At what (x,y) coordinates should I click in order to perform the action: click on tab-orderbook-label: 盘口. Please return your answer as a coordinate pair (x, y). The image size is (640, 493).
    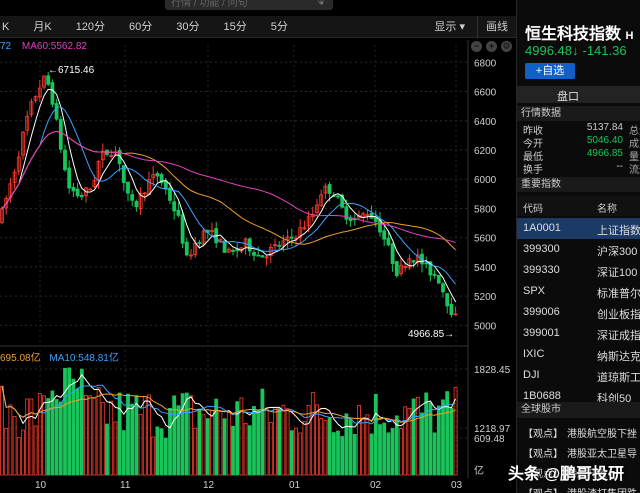
    Looking at the image, I should click on (568, 97).